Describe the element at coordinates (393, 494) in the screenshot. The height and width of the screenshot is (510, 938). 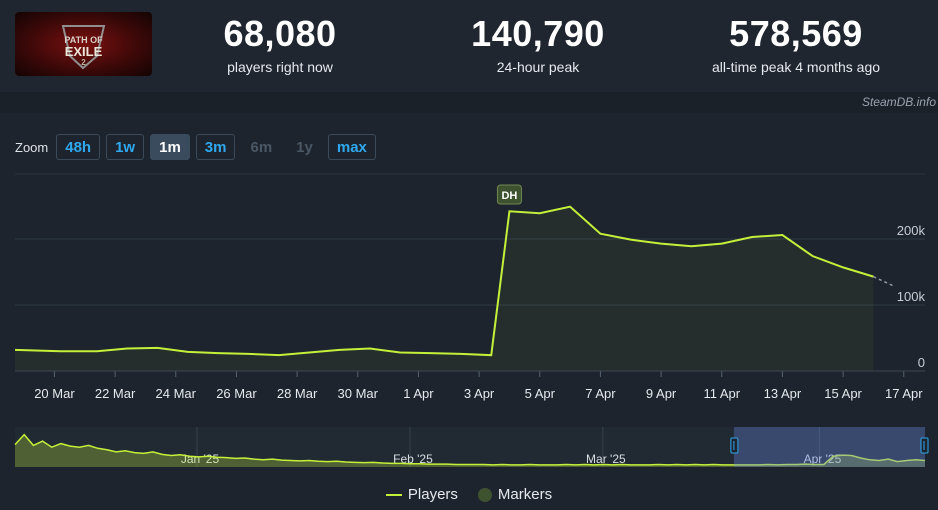
I see `legend-line-swatch` at that location.